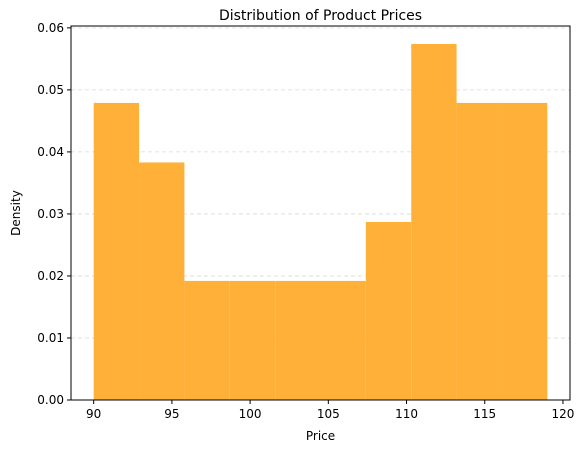 This screenshot has height=453, width=582. Describe the element at coordinates (406, 414) in the screenshot. I see `x-tick-label: 110` at that location.